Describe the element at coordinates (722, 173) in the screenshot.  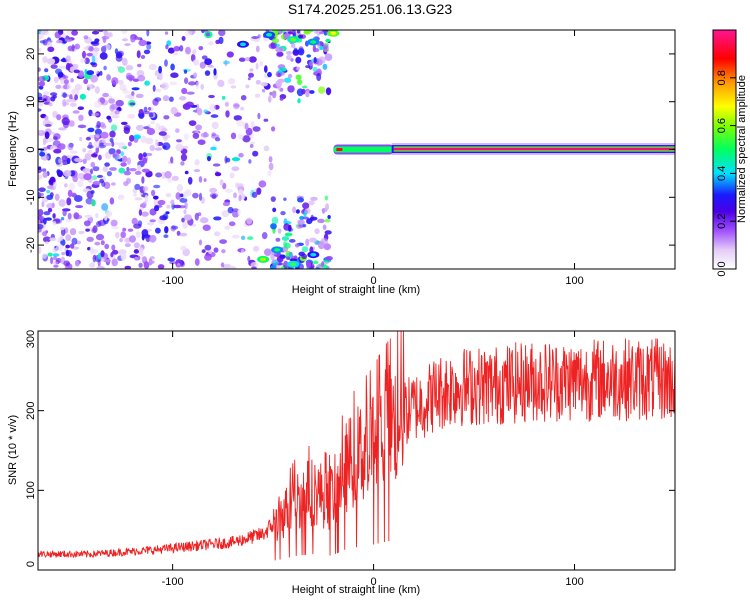
I see `colorbar-tick-label: 0.4` at that location.